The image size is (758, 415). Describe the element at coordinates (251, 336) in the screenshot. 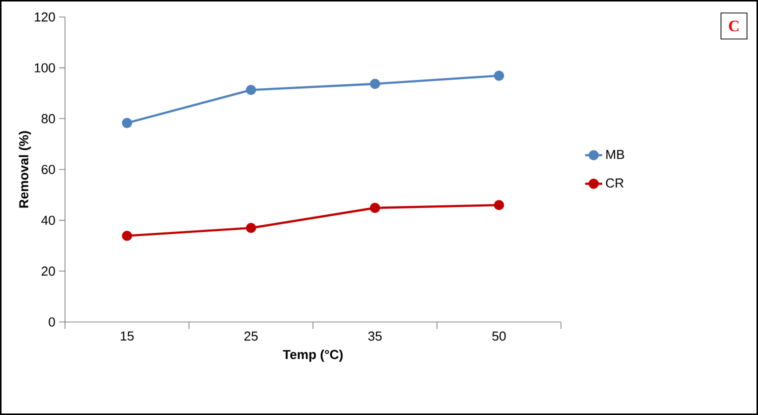

I see `x-tick-label: 25` at that location.